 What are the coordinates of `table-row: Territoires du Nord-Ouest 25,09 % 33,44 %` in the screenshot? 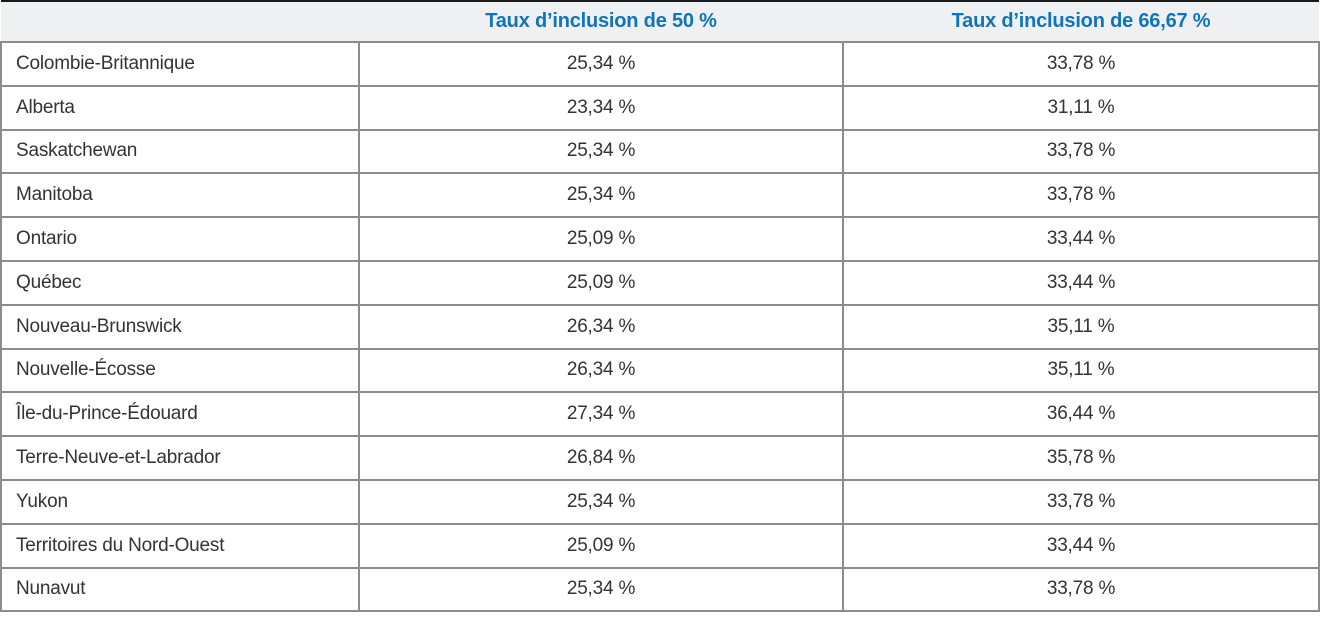 It's located at (660, 545).